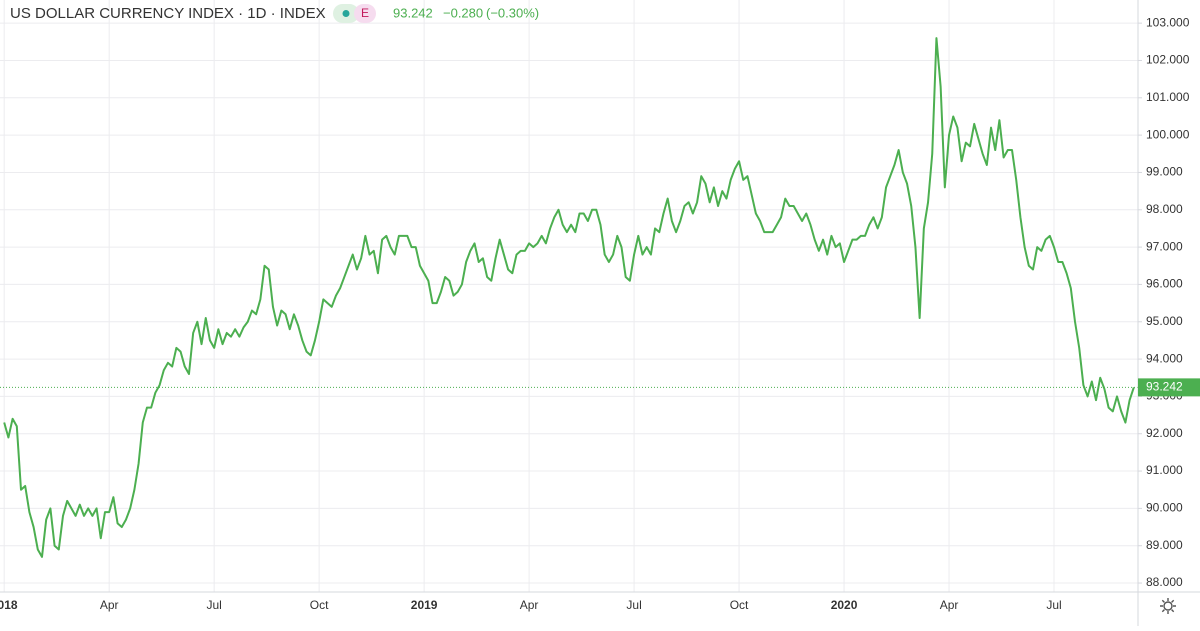 The image size is (1200, 631). Describe the element at coordinates (1164, 358) in the screenshot. I see `y-tick-label: 94.000` at that location.